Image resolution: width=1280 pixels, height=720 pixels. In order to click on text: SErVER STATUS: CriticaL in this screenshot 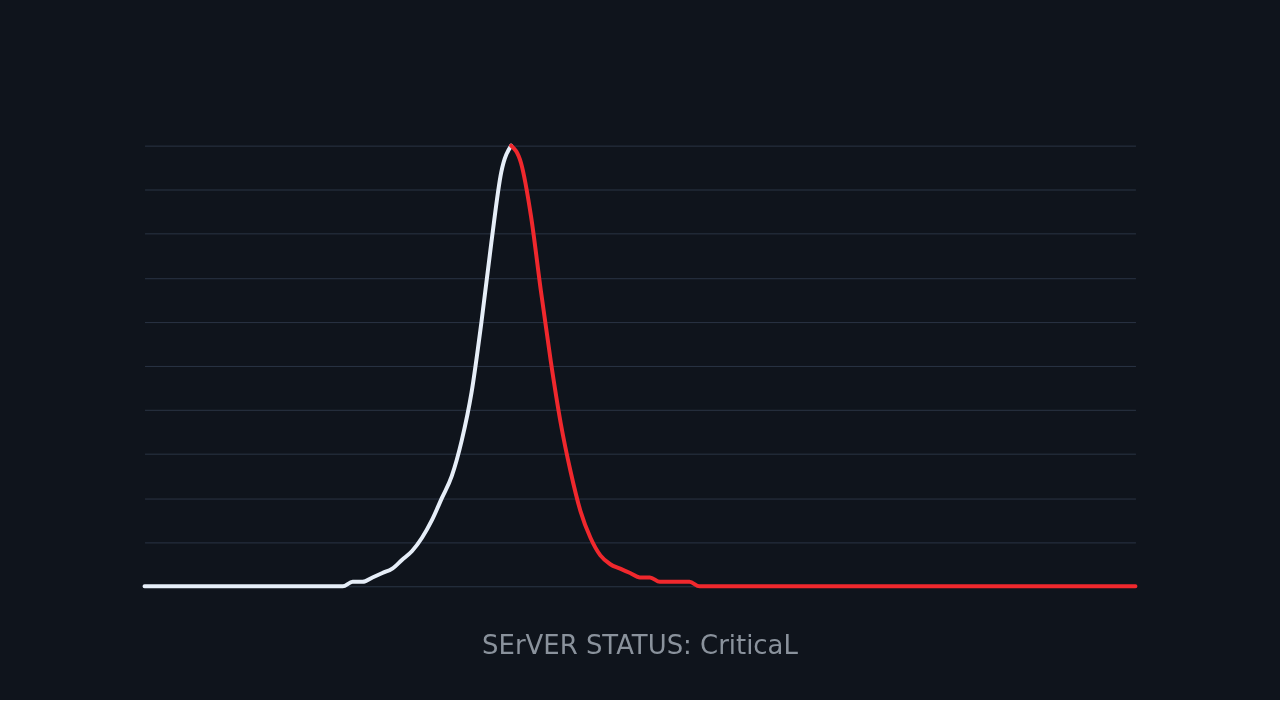, I will do `click(640, 645)`.